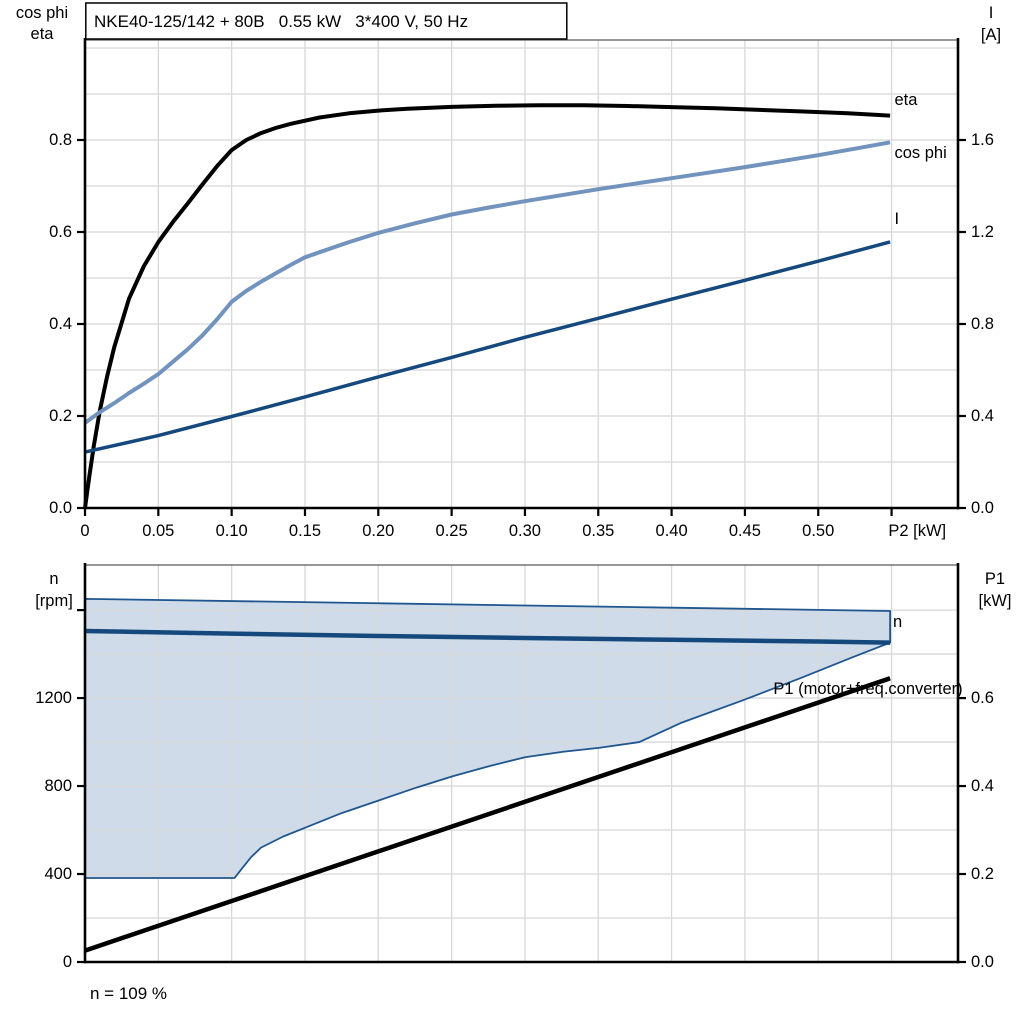  What do you see at coordinates (982, 324) in the screenshot?
I see `right-tick-label: 0.8` at bounding box center [982, 324].